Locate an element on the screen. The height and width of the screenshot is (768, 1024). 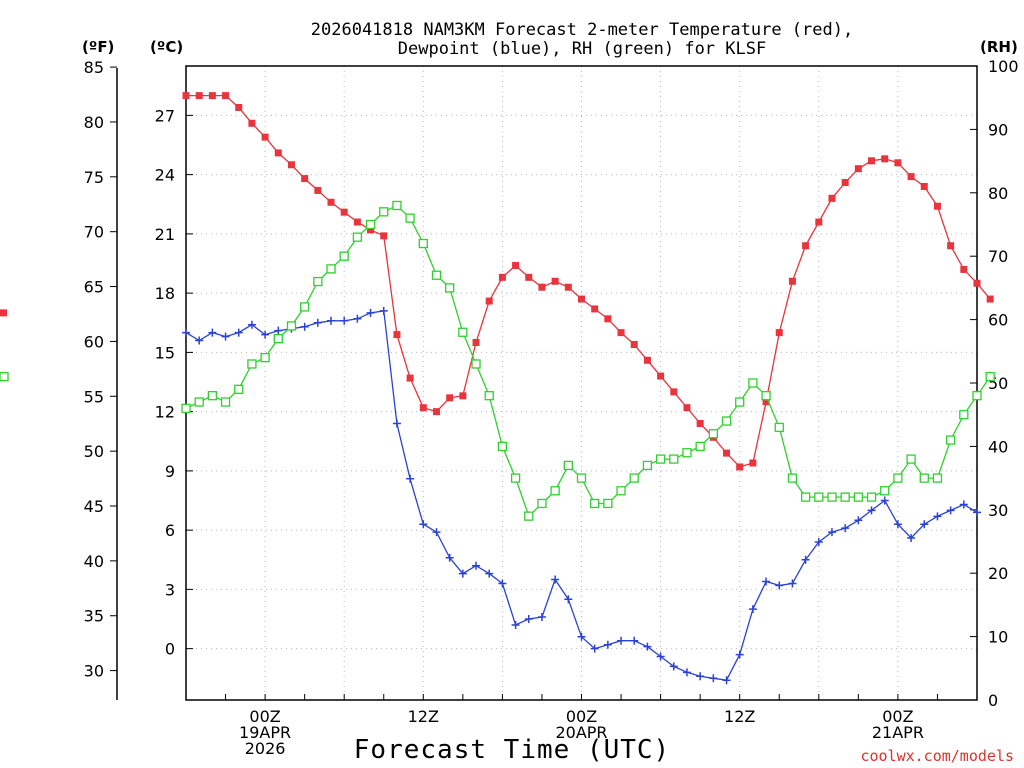
fahrenheit-tick-label: 55 is located at coordinates (94, 396).